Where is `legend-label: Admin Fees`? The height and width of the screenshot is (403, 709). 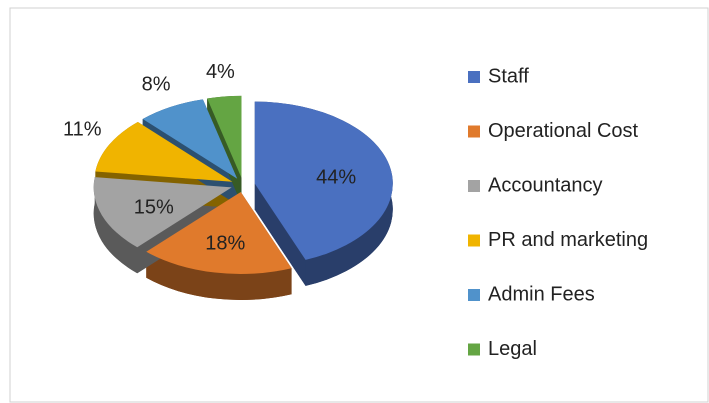
legend-label: Admin Fees is located at coordinates (541, 294).